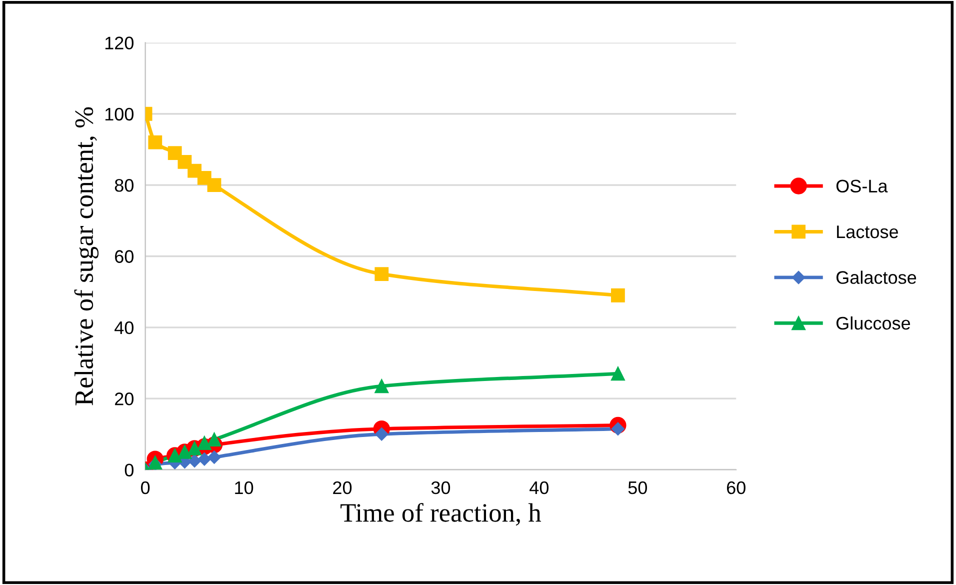 This screenshot has height=585, width=956. Describe the element at coordinates (86, 256) in the screenshot. I see `y-axis-title: Relative of sugar content, %` at that location.